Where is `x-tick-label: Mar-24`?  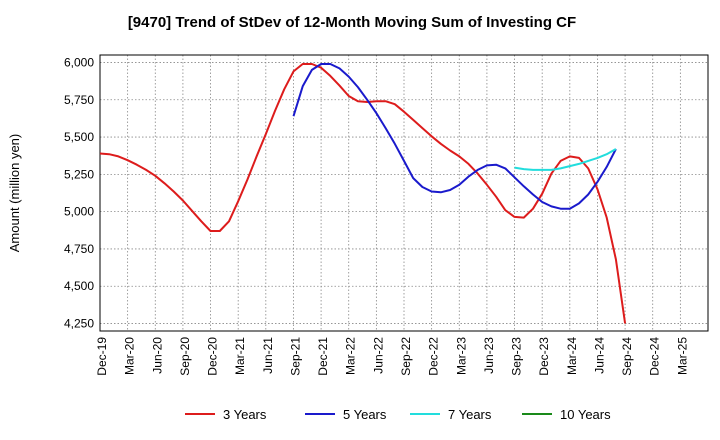
x-tick-label: Mar-24 is located at coordinates (572, 356).